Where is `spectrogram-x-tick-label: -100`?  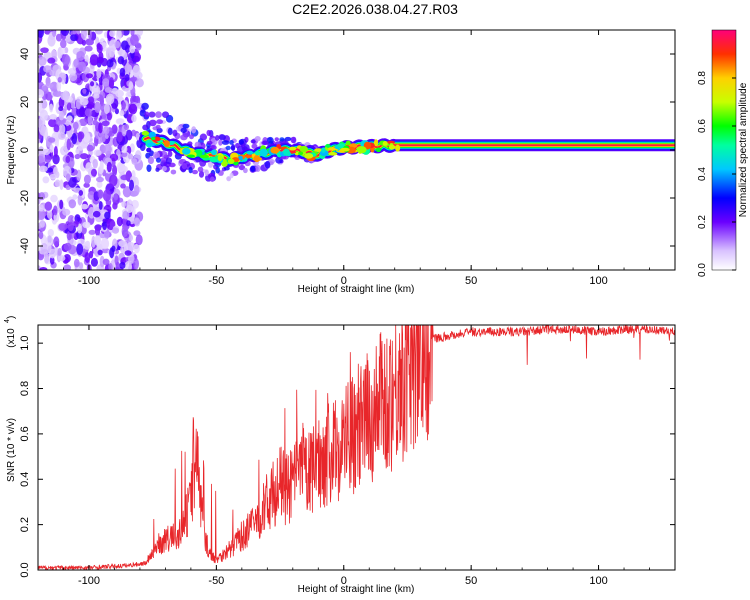
spectrogram-x-tick-label: -100 is located at coordinates (89, 281).